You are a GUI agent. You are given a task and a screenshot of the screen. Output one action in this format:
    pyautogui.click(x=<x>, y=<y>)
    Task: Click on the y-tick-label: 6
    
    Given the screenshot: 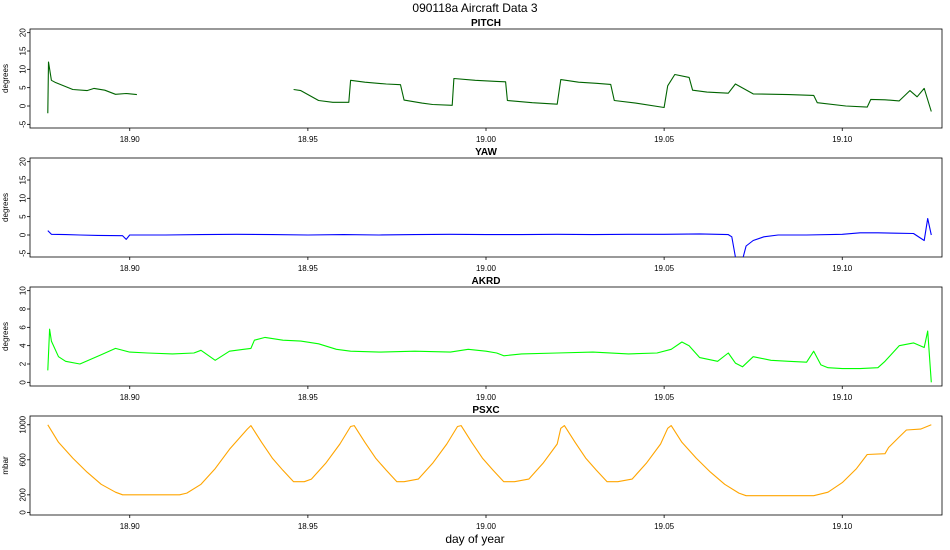 What is the action you would take?
    pyautogui.click(x=23, y=327)
    